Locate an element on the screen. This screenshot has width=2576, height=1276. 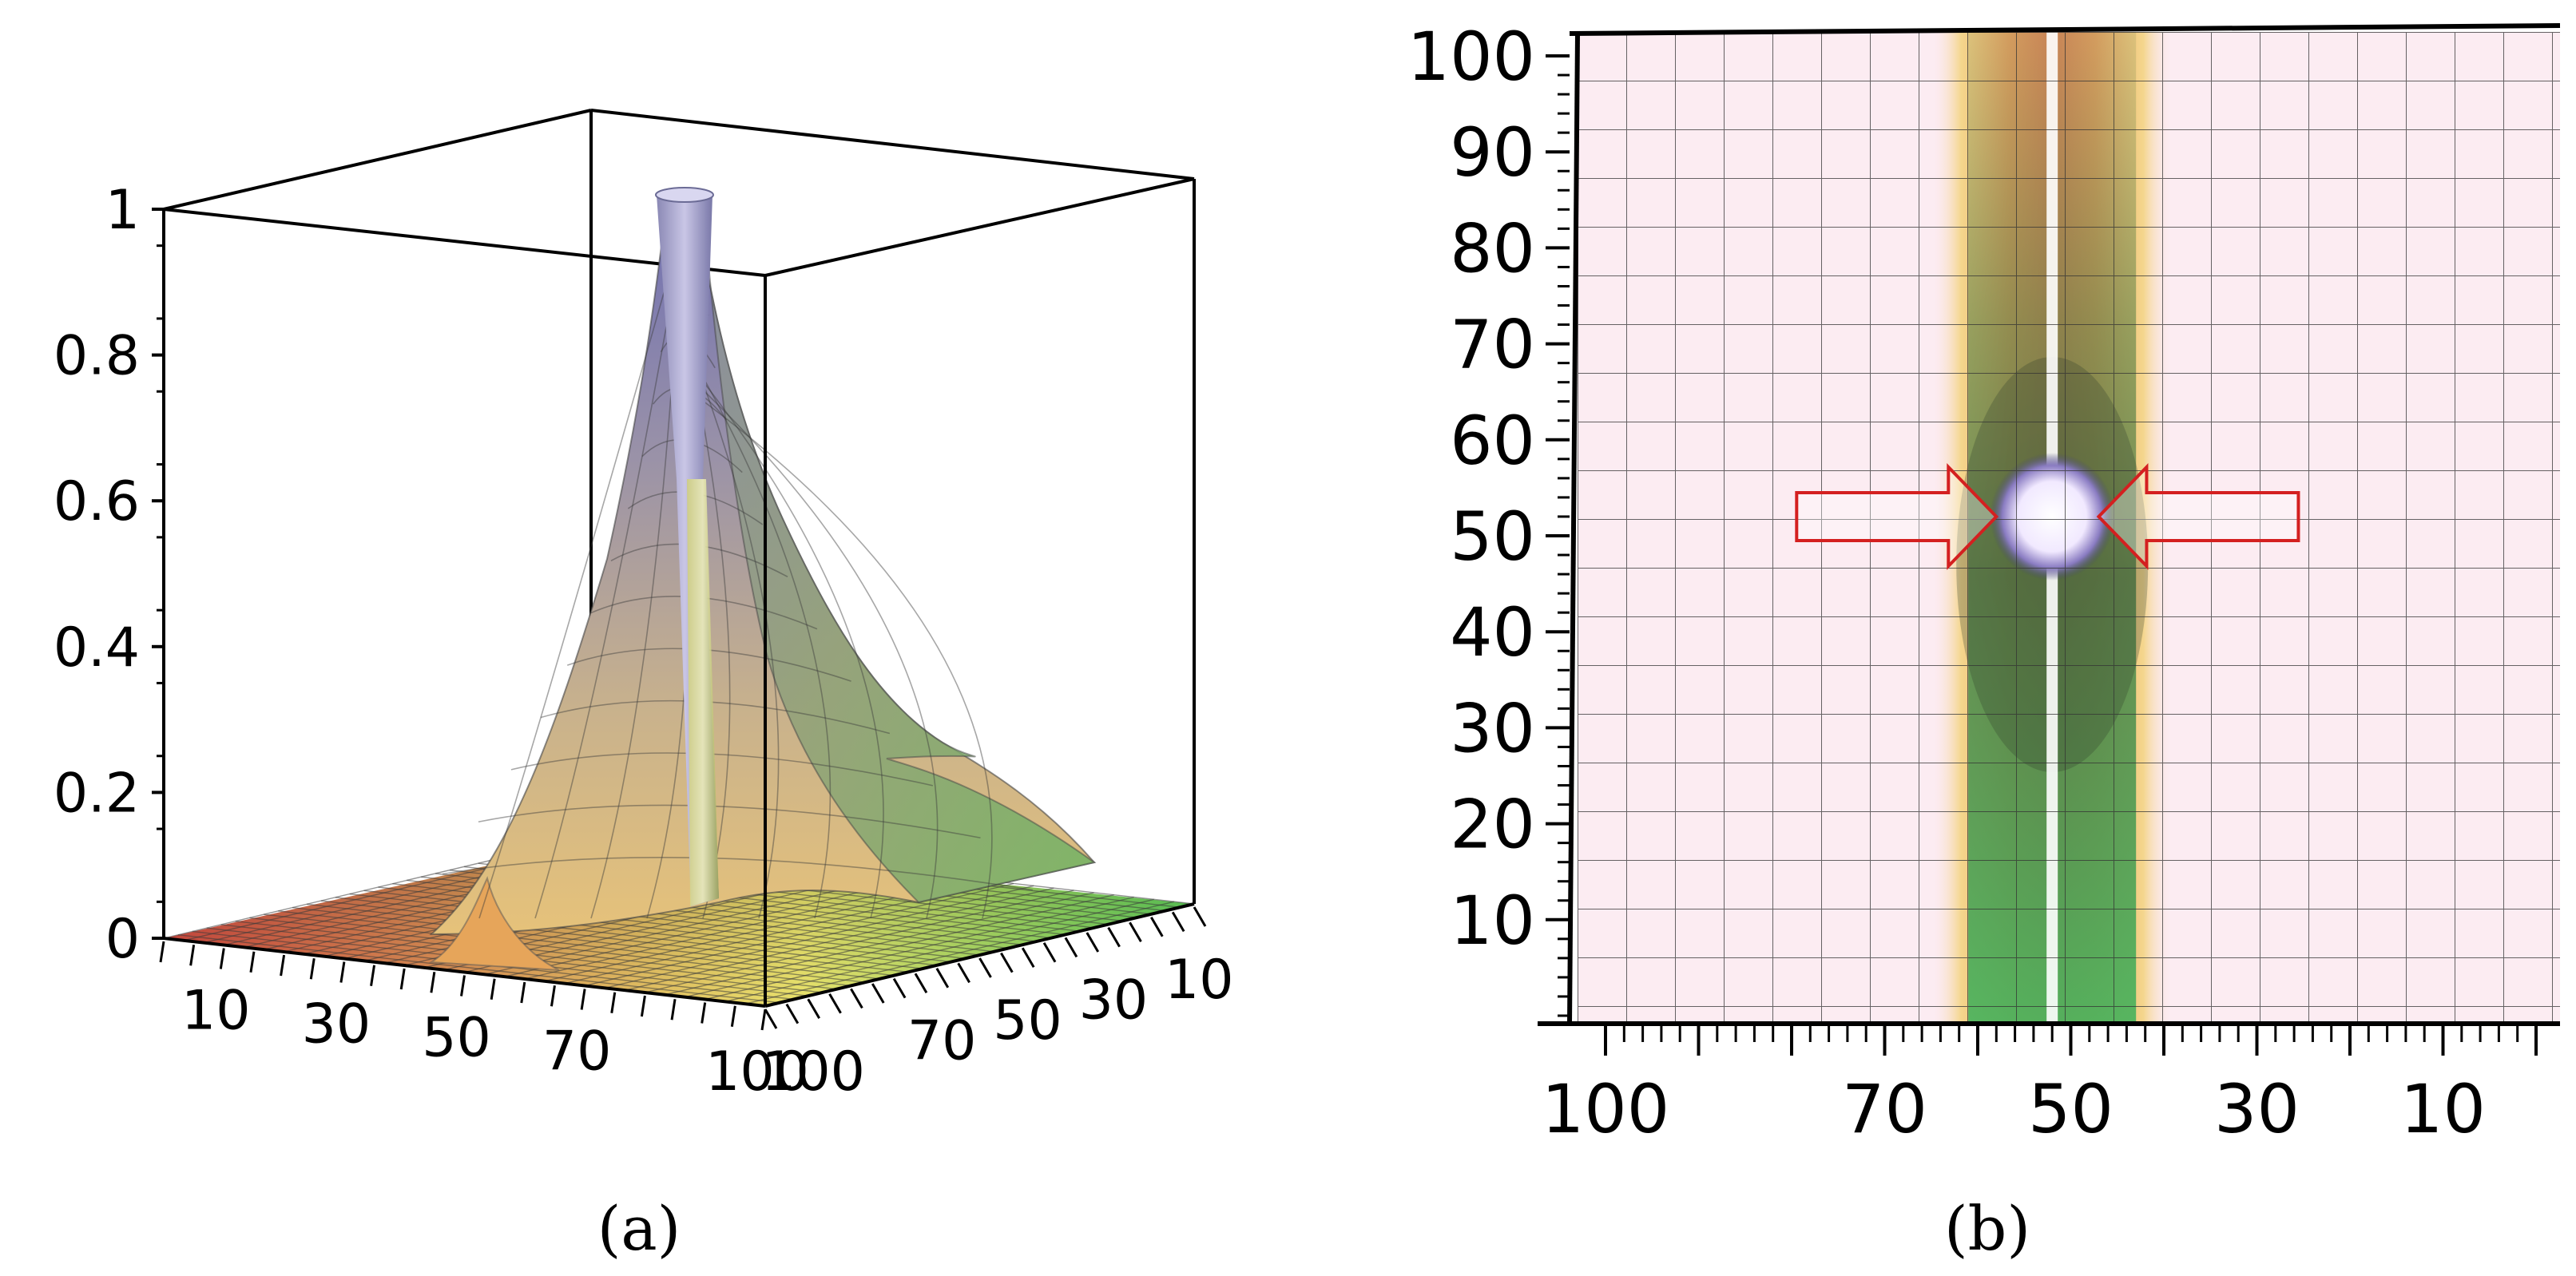
y-axis-a: 100 70 50 30 10 is located at coordinates (998, 1005).